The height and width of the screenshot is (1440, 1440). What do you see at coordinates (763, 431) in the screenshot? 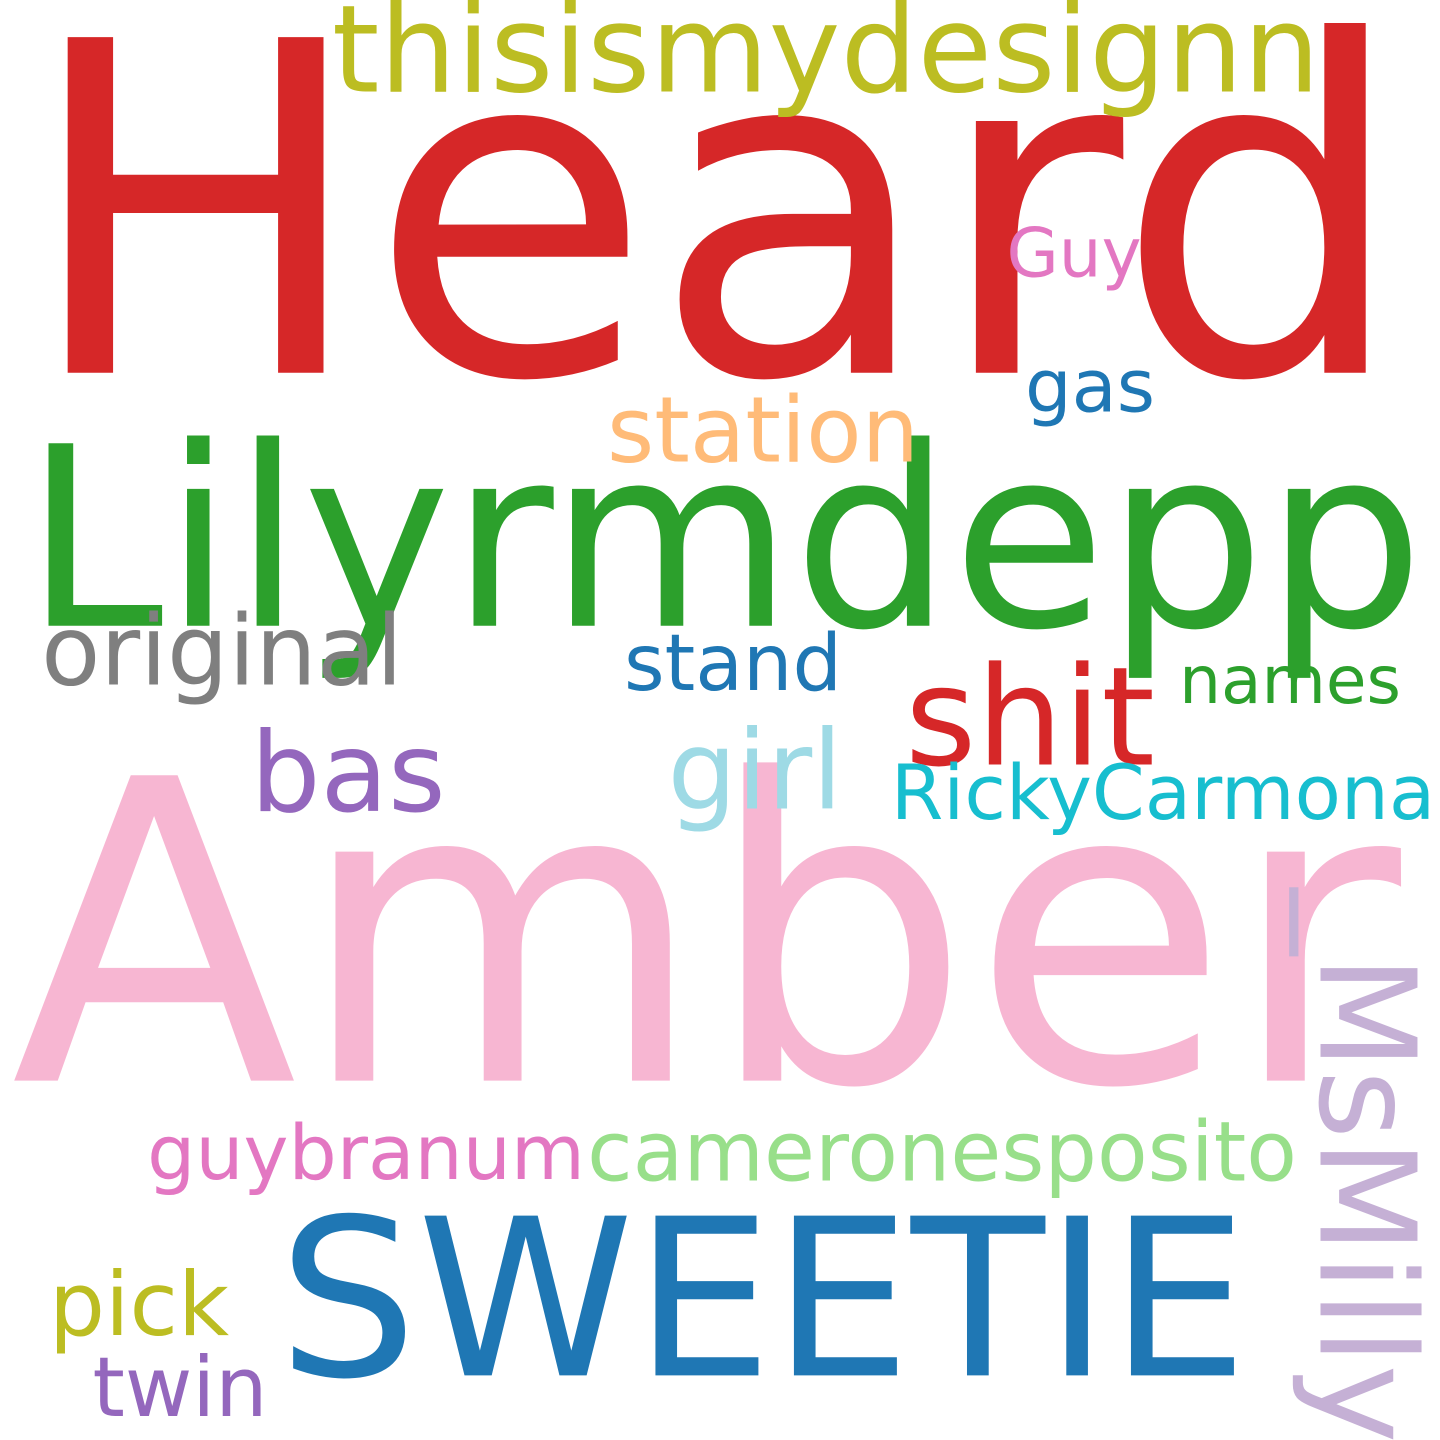
I see `word-station: station` at bounding box center [763, 431].